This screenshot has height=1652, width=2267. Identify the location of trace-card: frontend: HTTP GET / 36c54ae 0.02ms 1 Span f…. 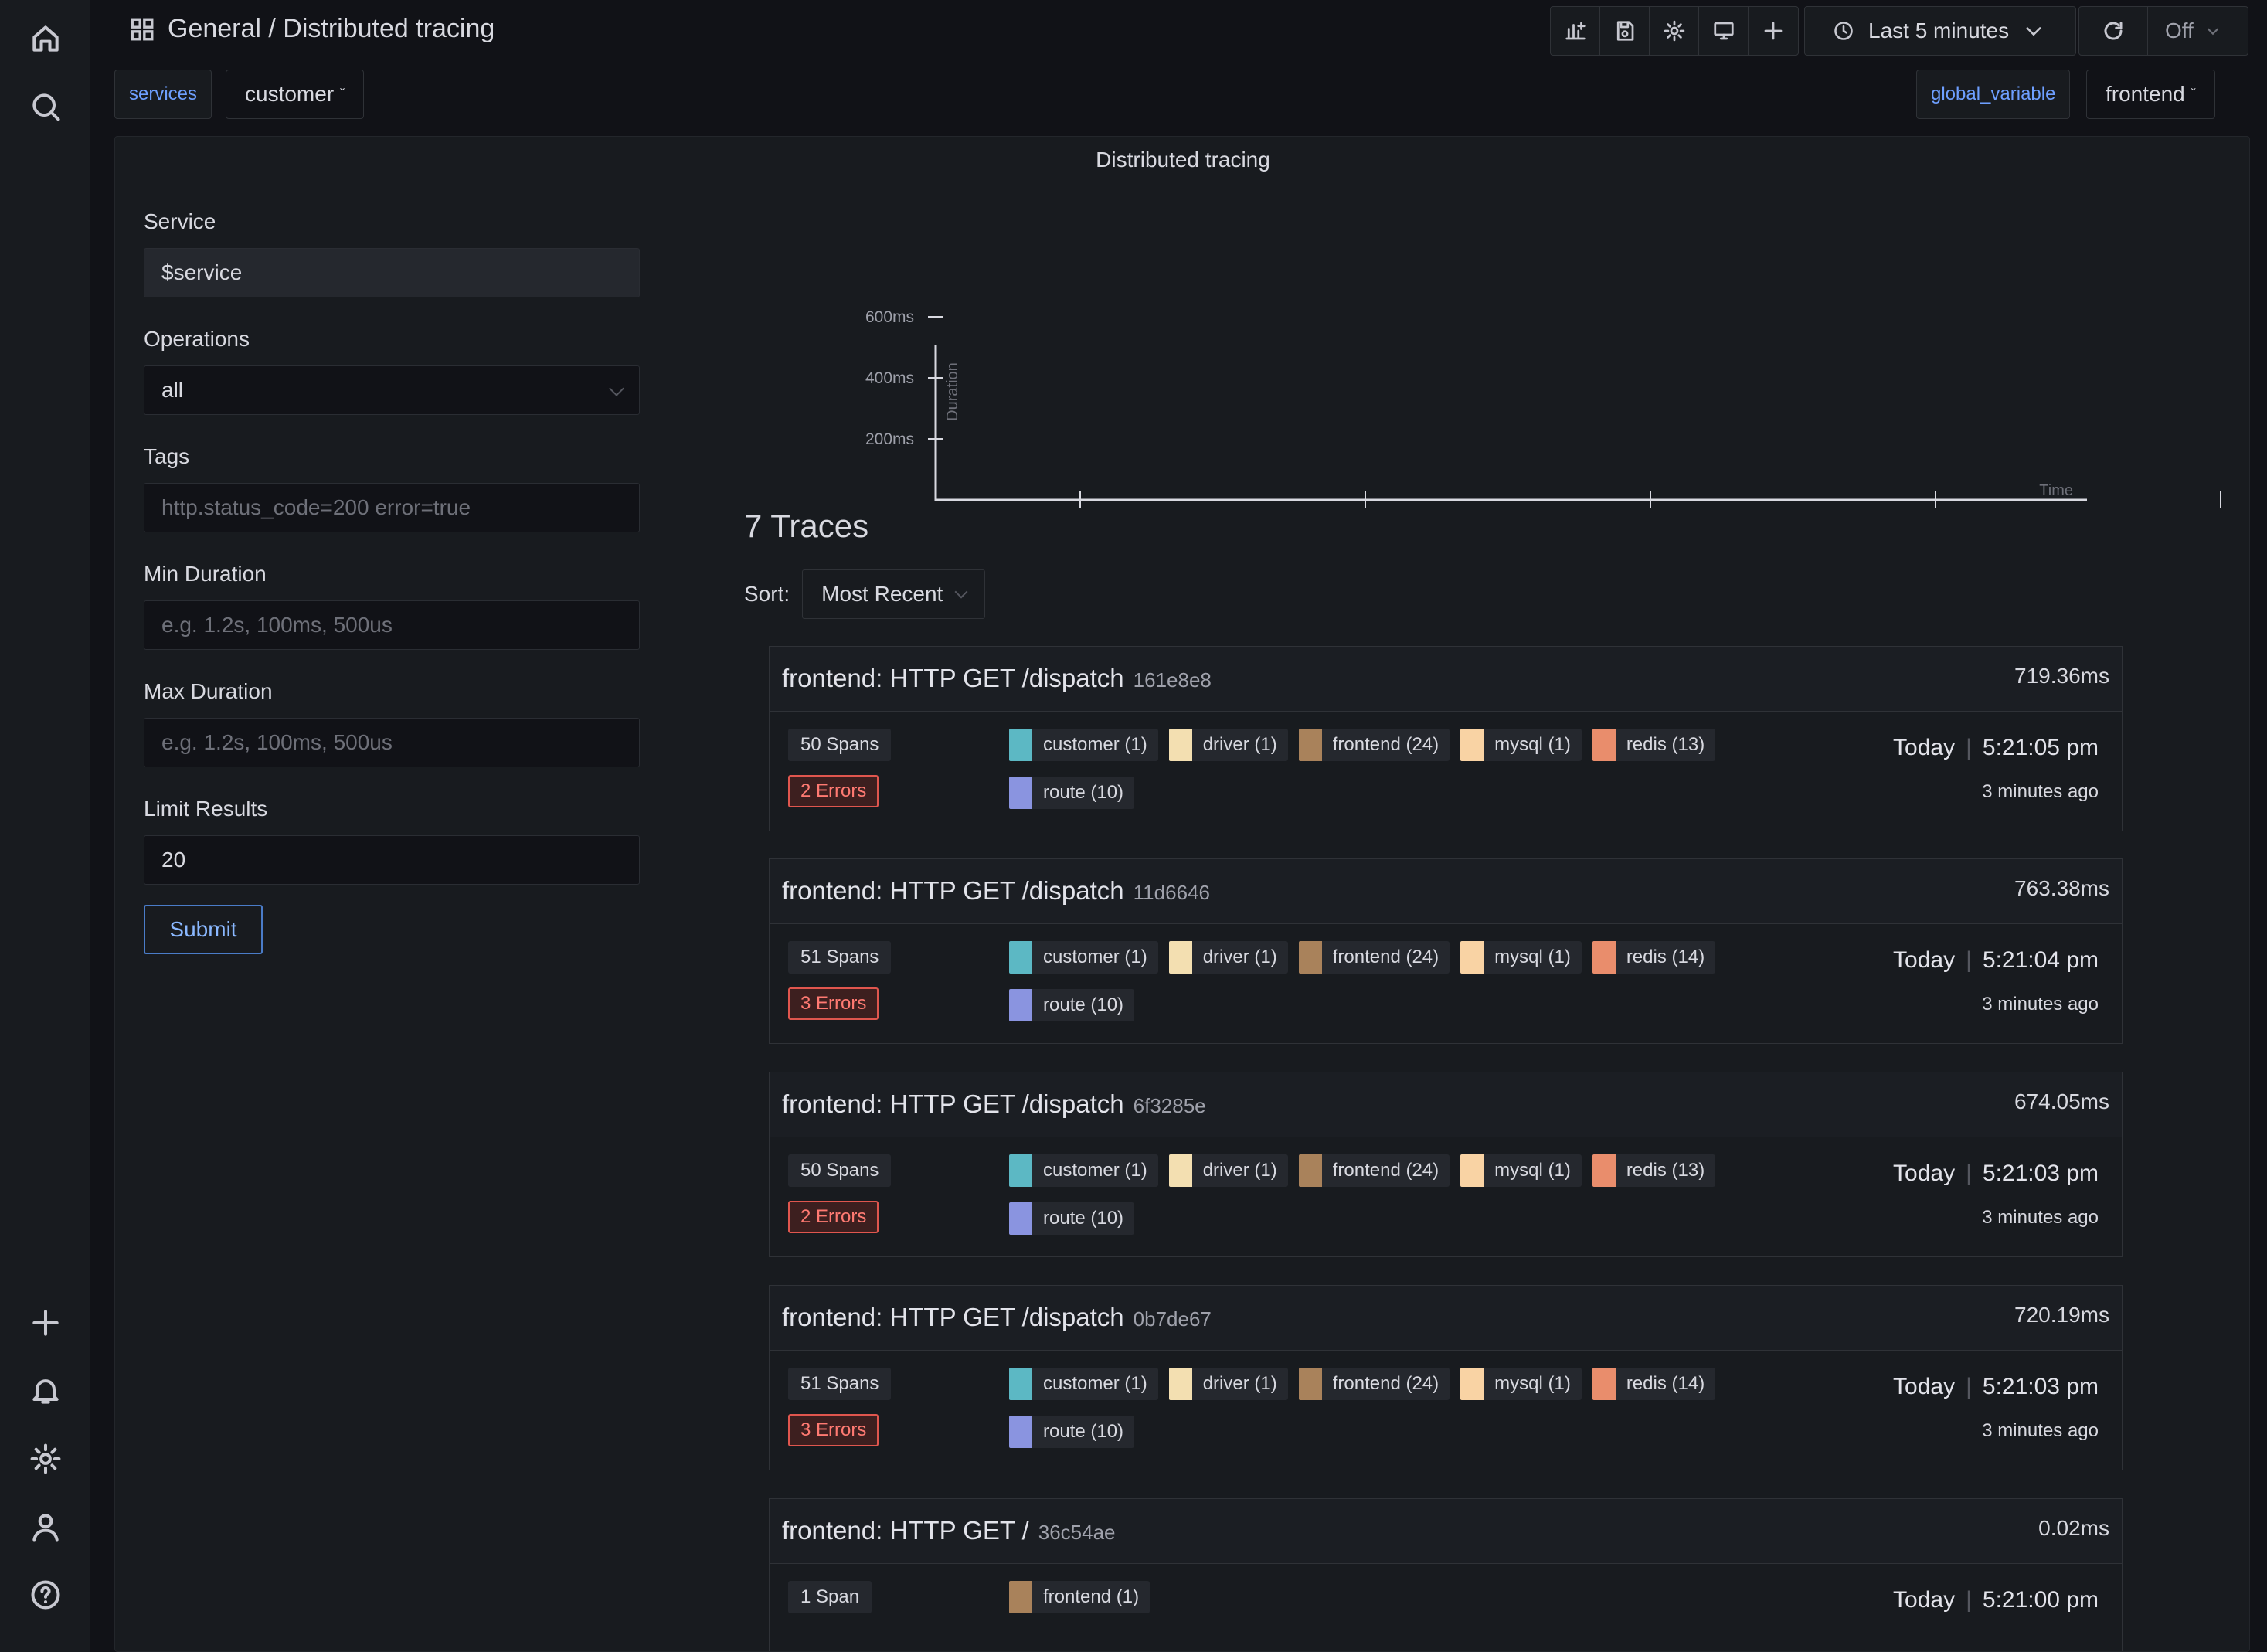
(1446, 1575).